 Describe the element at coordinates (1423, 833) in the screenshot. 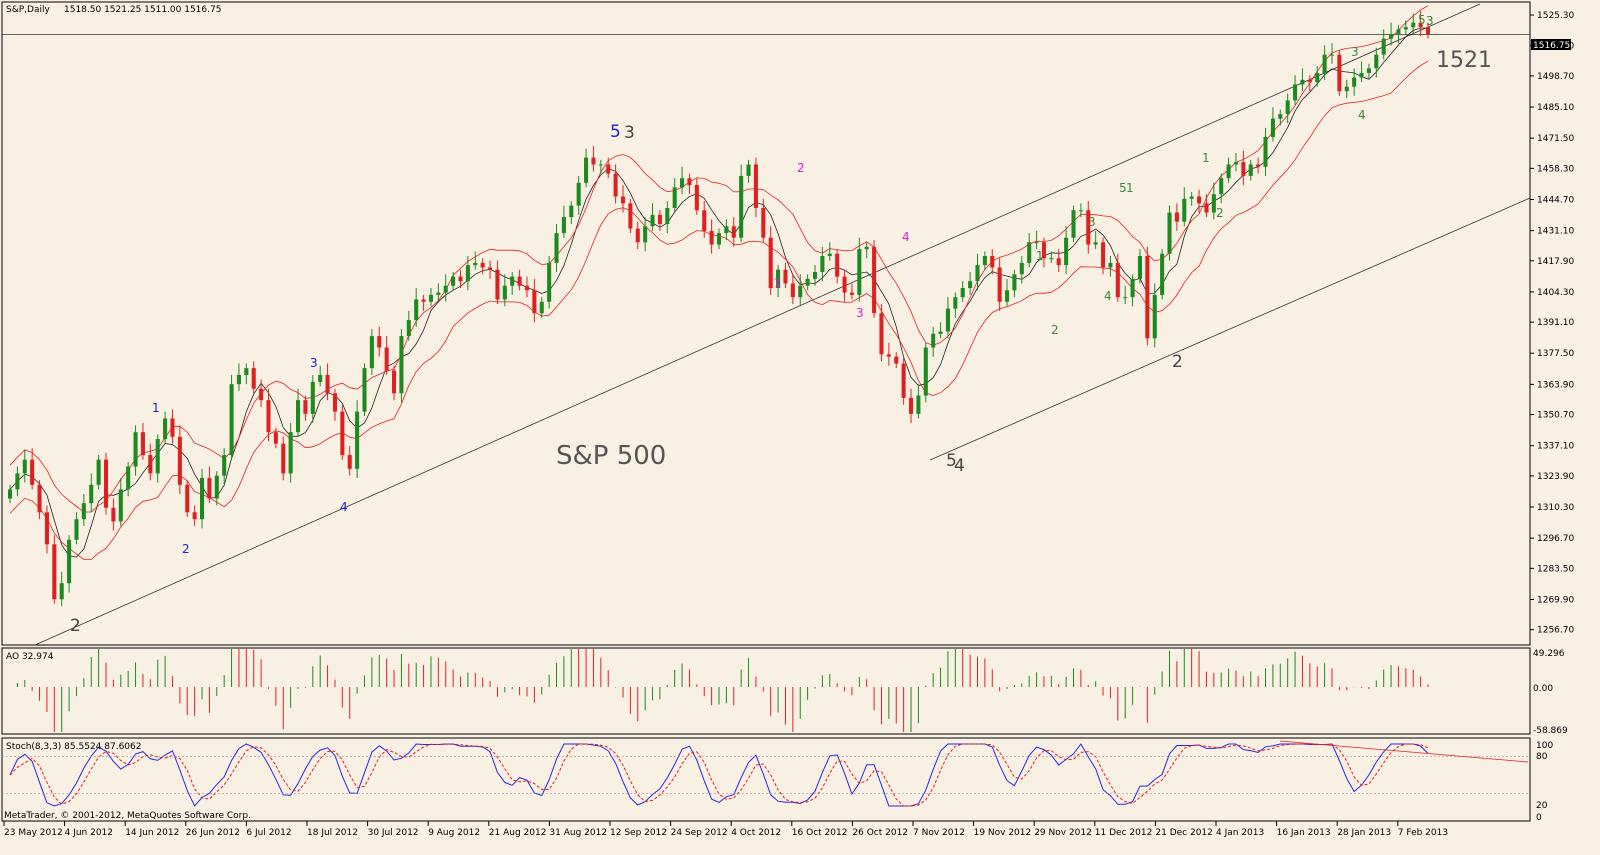

I see `x-tick-label: 7 Feb 2013` at that location.